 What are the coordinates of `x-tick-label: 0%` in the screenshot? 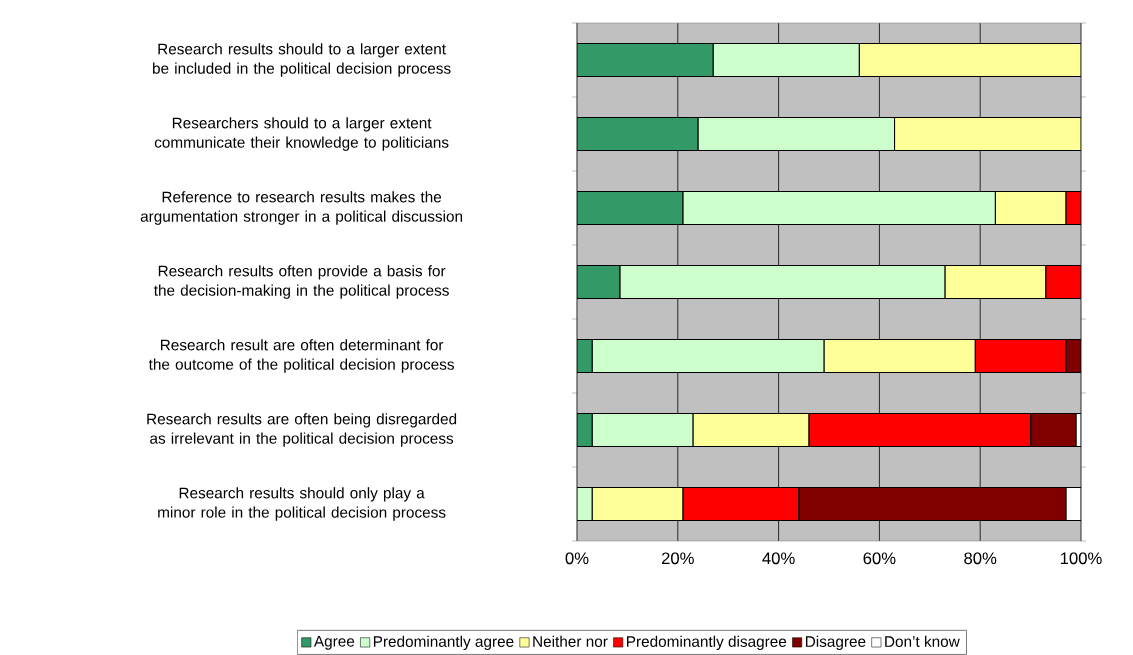 It's located at (577, 558).